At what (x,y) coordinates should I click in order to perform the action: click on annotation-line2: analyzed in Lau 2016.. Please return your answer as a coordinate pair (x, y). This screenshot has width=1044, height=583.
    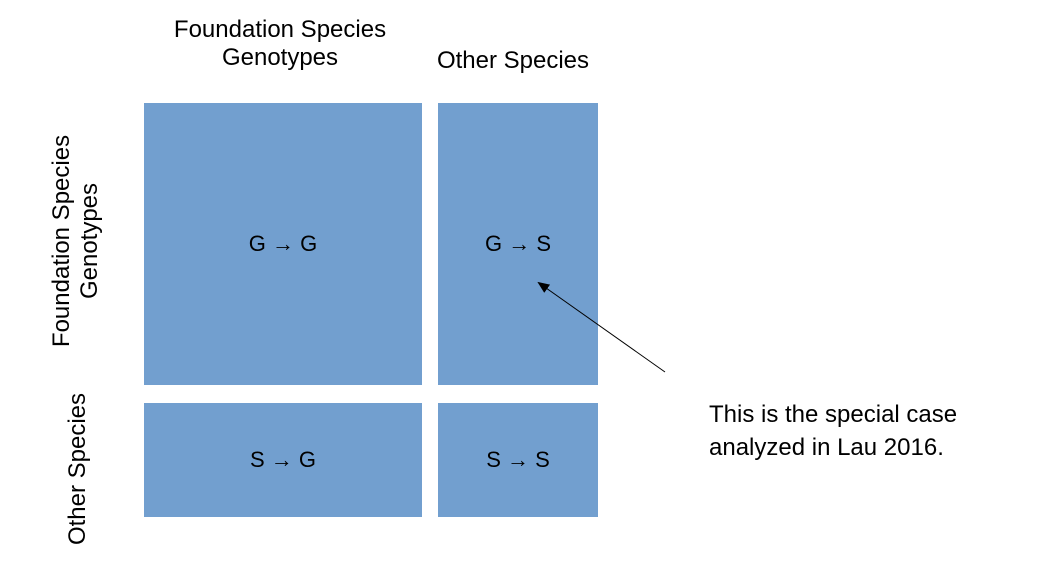
    Looking at the image, I should click on (826, 447).